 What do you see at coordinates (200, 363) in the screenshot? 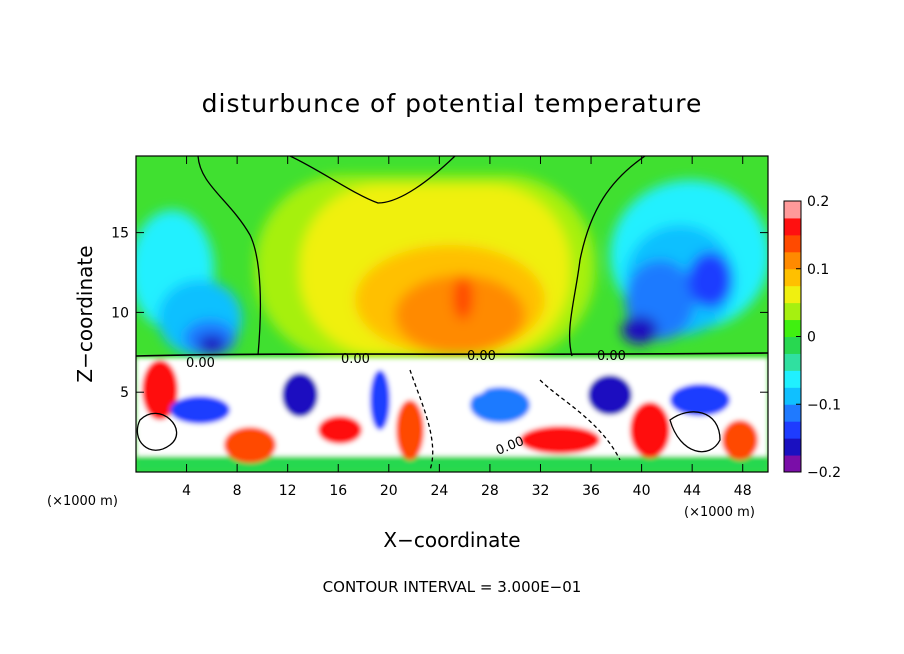
I see `contour-label-1: 0.00` at bounding box center [200, 363].